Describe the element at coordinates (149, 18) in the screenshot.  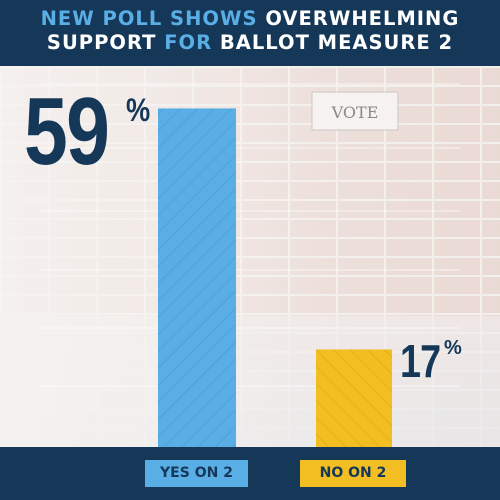
I see `headline-highlight-1: NEW POLL SHOWS` at that location.